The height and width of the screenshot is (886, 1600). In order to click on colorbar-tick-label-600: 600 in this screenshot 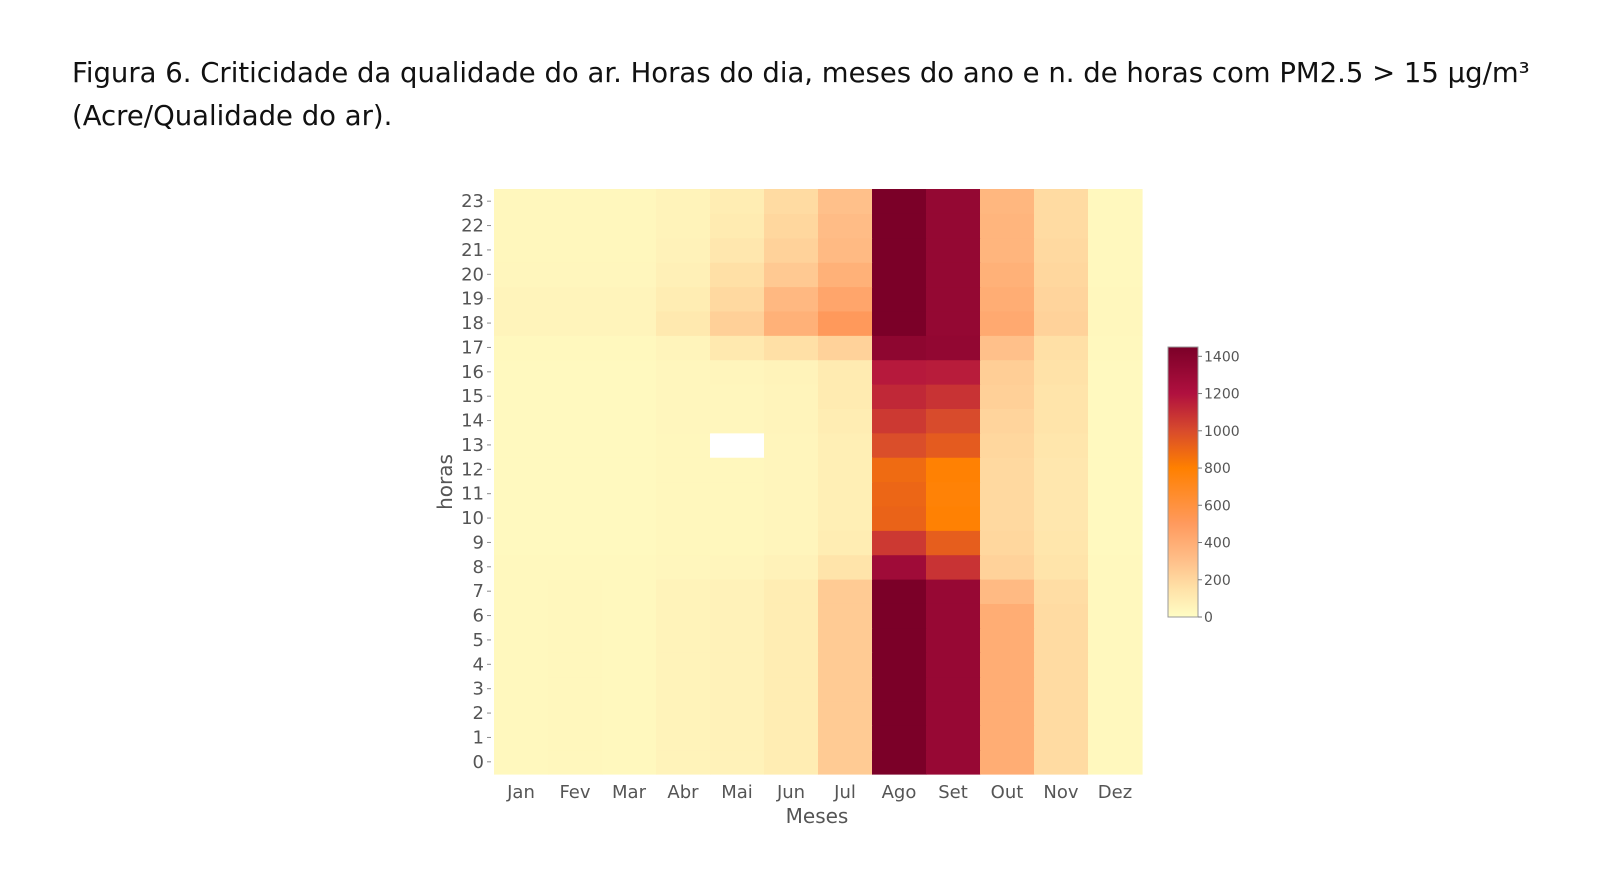, I will do `click(1217, 506)`.